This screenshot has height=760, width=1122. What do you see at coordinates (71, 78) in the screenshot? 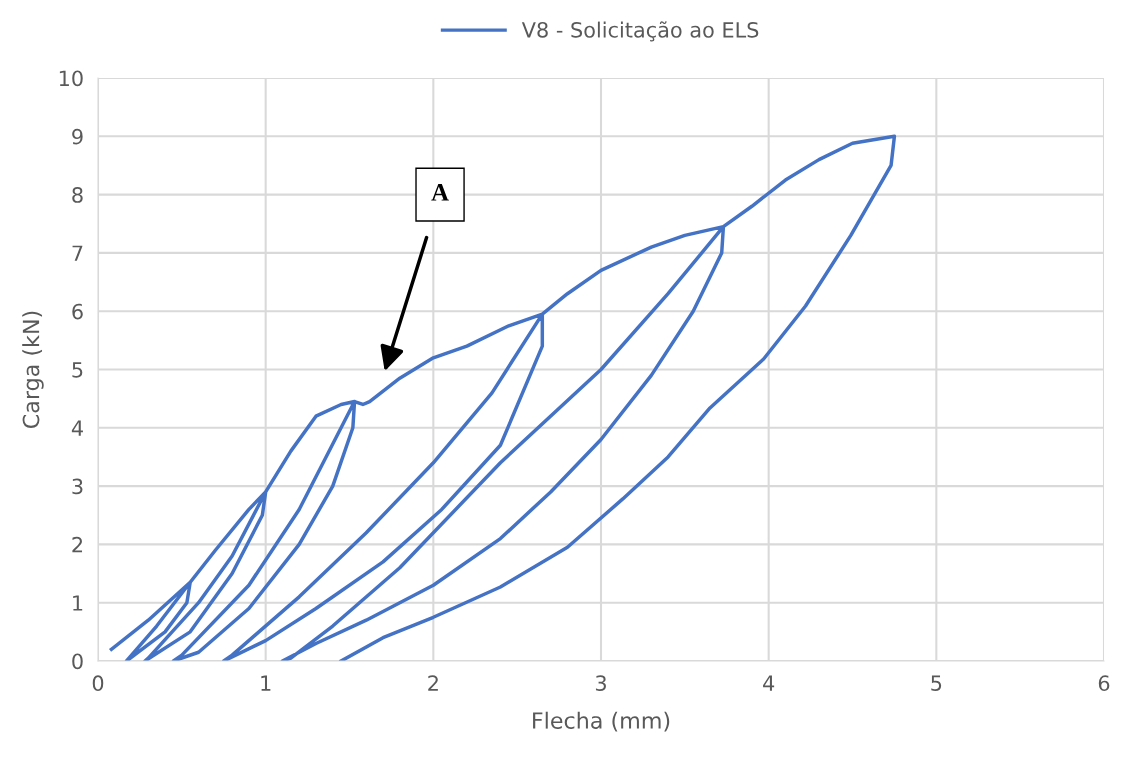
I see `y-tick-label: 10` at bounding box center [71, 78].